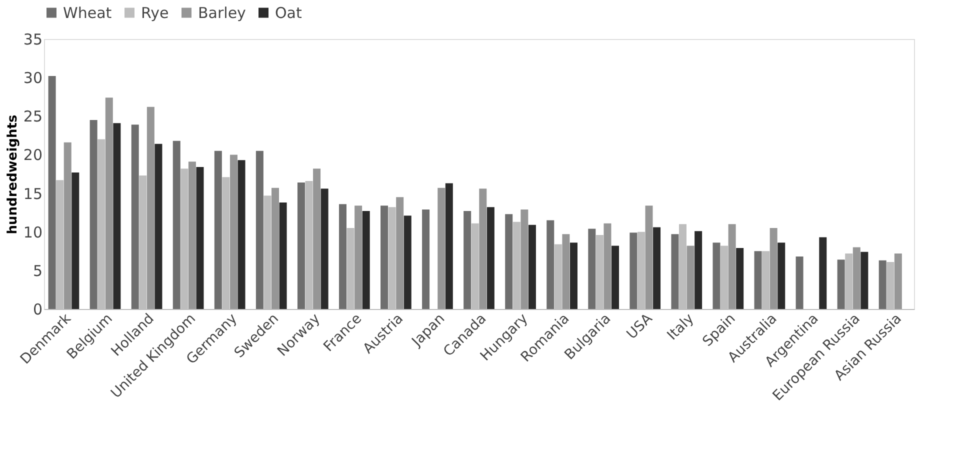 This screenshot has width=972, height=473. Describe the element at coordinates (32, 78) in the screenshot. I see `y-tick-label: 30` at that location.